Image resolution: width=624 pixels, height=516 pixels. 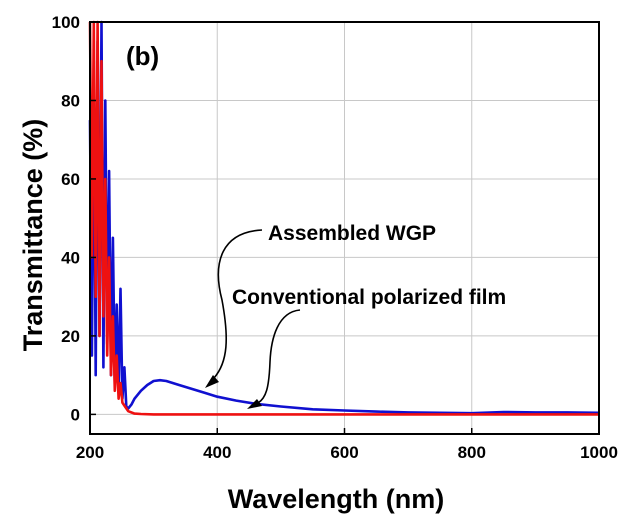 What do you see at coordinates (212, 381) in the screenshot?
I see `arrowhead-assembled-wgp` at bounding box center [212, 381].